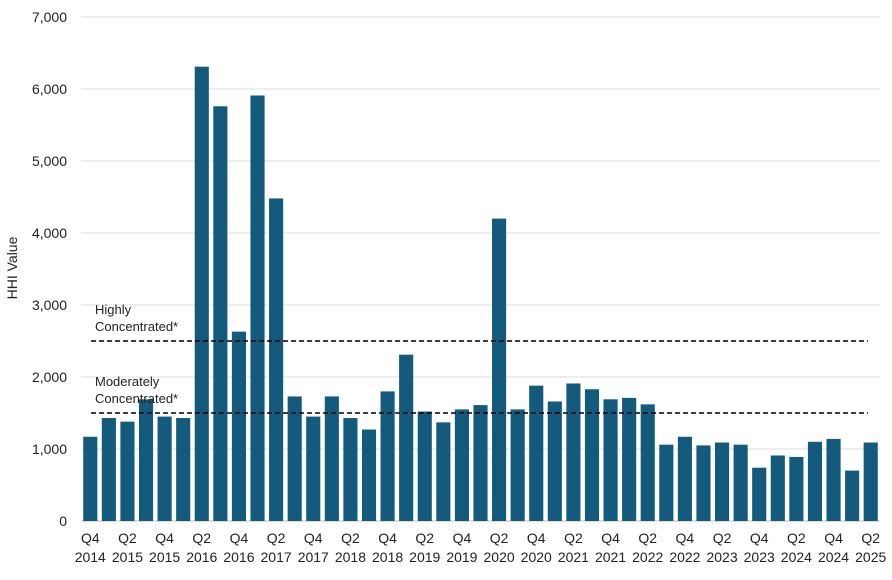 The height and width of the screenshot is (580, 892). What do you see at coordinates (49, 377) in the screenshot?
I see `y-tick-label: 2,000` at bounding box center [49, 377].